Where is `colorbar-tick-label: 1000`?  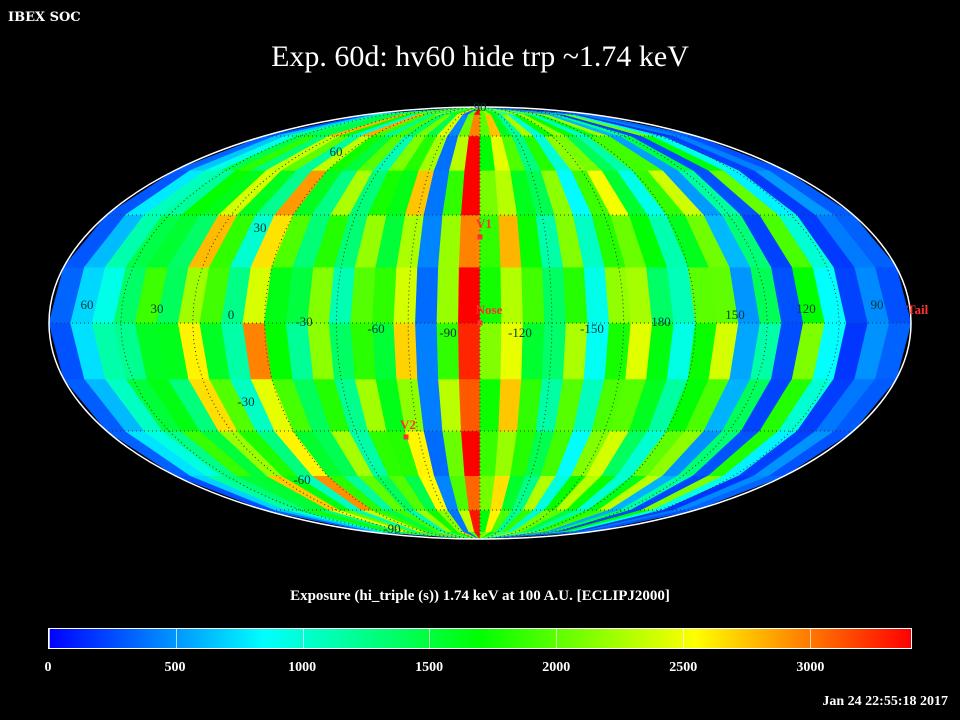 colorbar-tick-label: 1000 is located at coordinates (302, 667).